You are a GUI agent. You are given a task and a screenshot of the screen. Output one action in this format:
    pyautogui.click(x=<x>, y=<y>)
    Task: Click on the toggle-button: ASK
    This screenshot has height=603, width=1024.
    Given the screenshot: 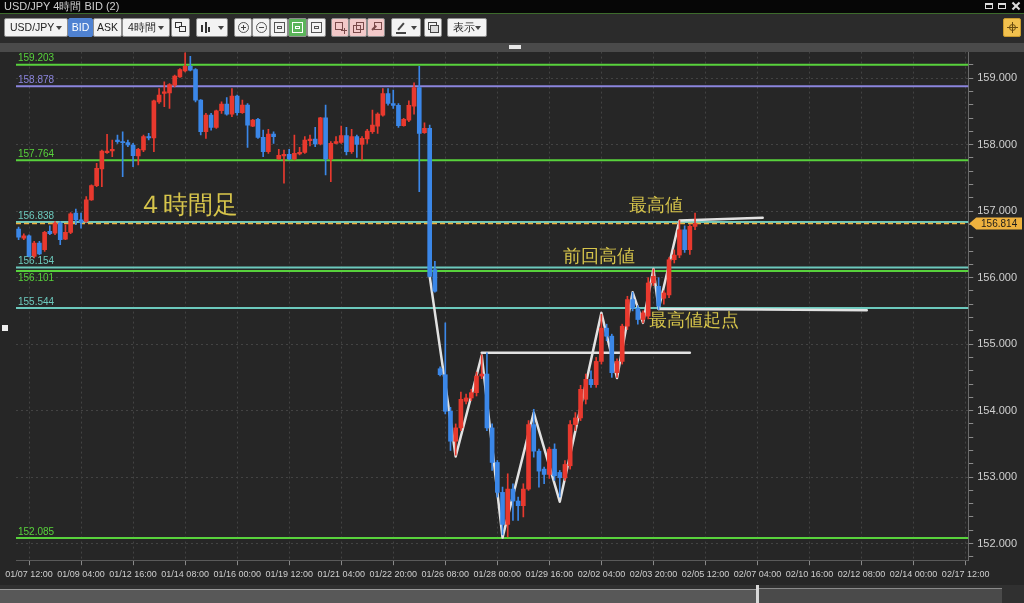 What is the action you would take?
    pyautogui.click(x=107, y=27)
    